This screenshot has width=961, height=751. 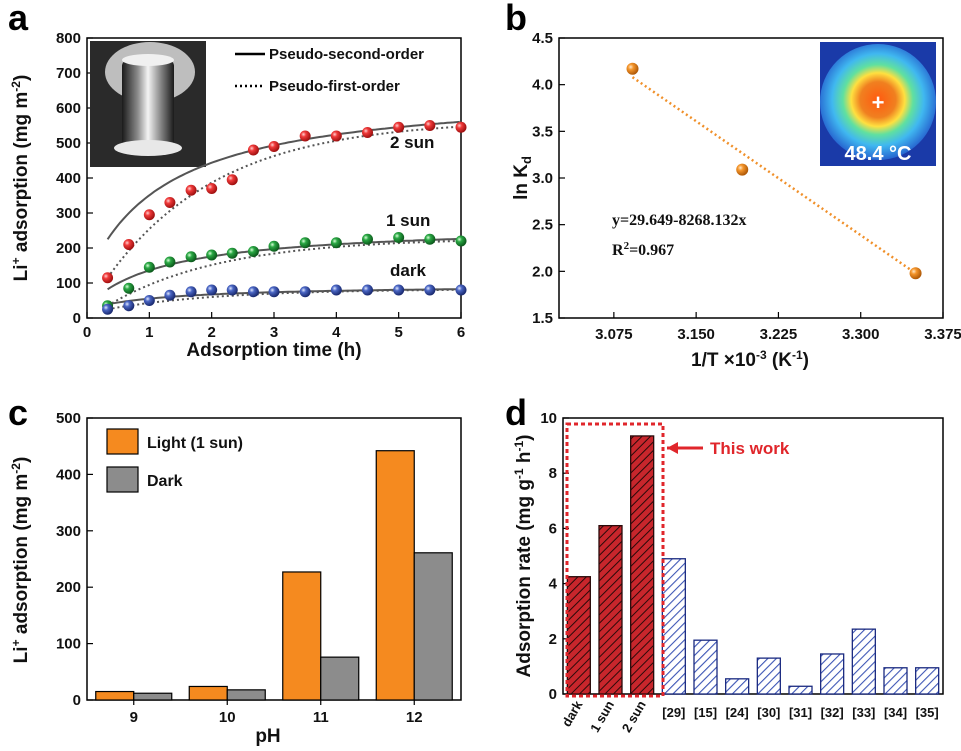 What do you see at coordinates (68, 248) in the screenshot?
I see `a-ytick-label: 200` at bounding box center [68, 248].